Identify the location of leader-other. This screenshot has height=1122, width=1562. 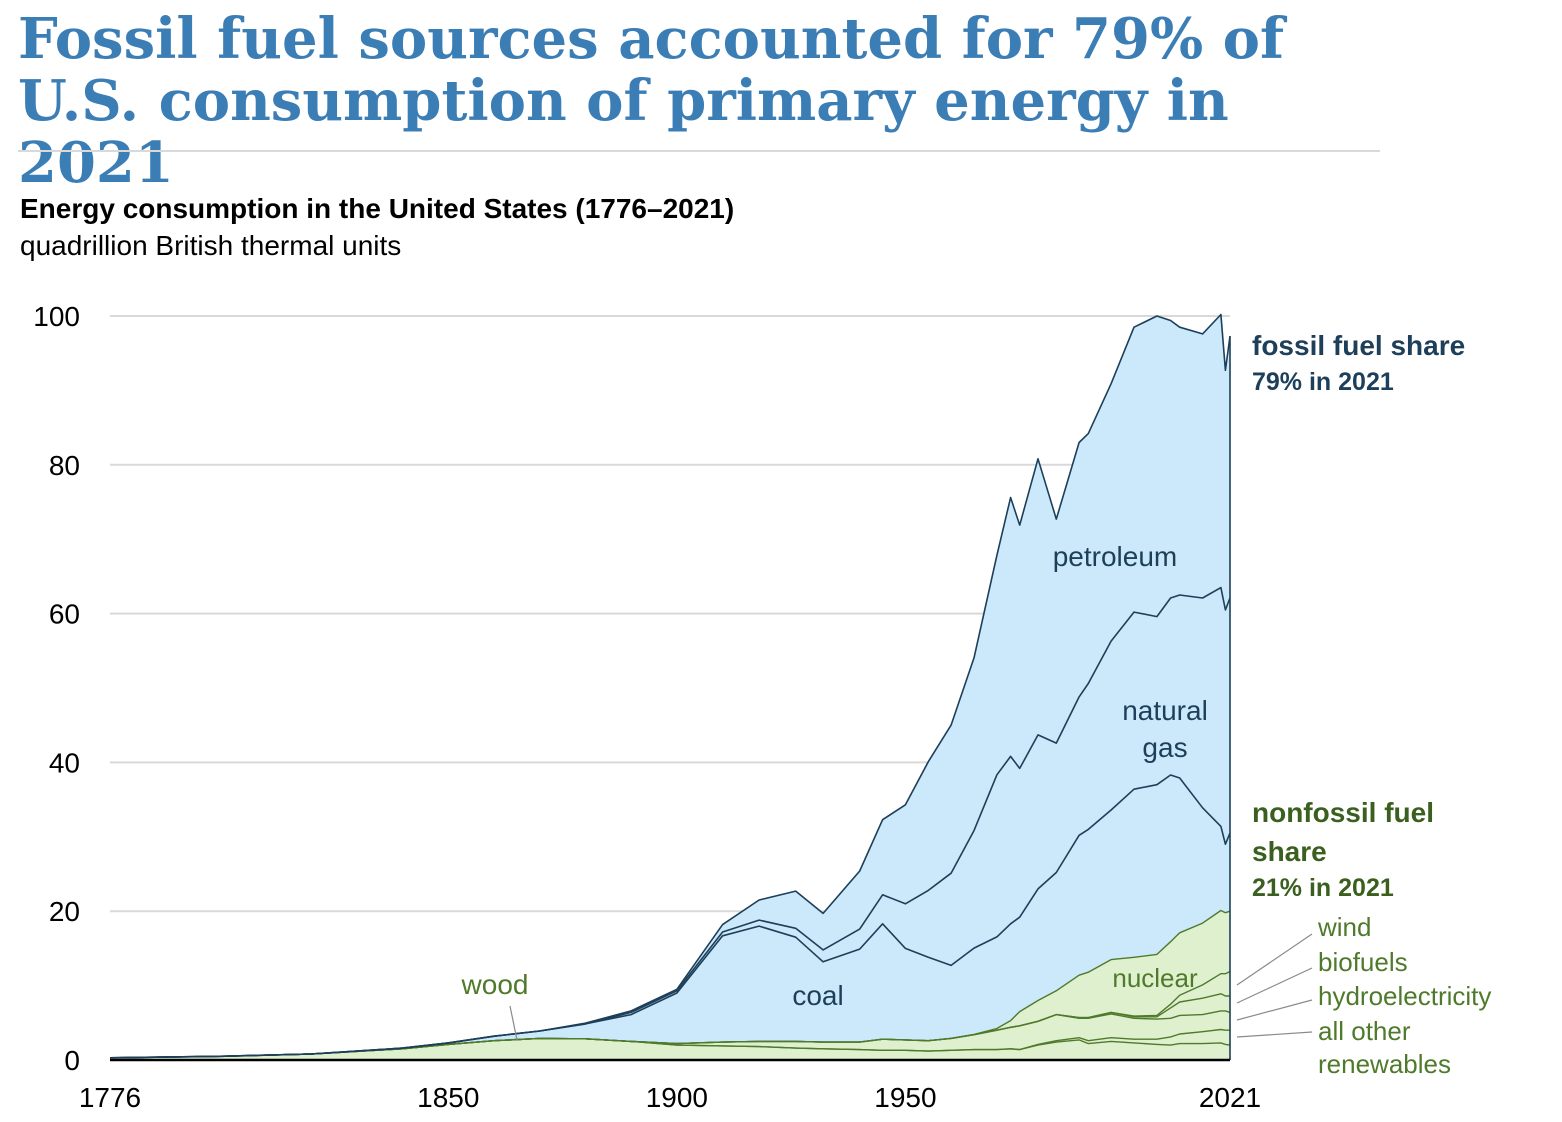
(1274, 1034).